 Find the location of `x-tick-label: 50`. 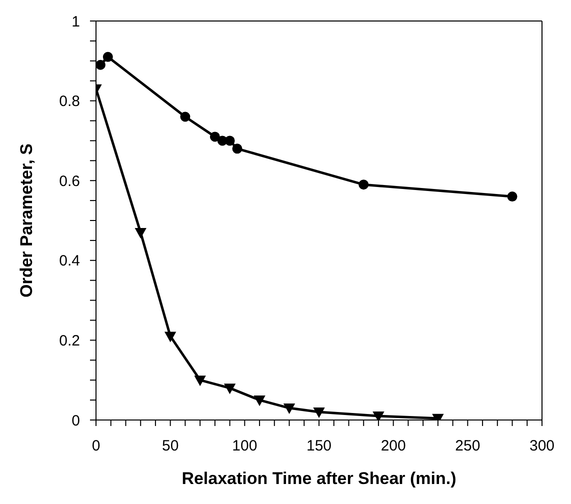

x-tick-label: 50 is located at coordinates (170, 446).